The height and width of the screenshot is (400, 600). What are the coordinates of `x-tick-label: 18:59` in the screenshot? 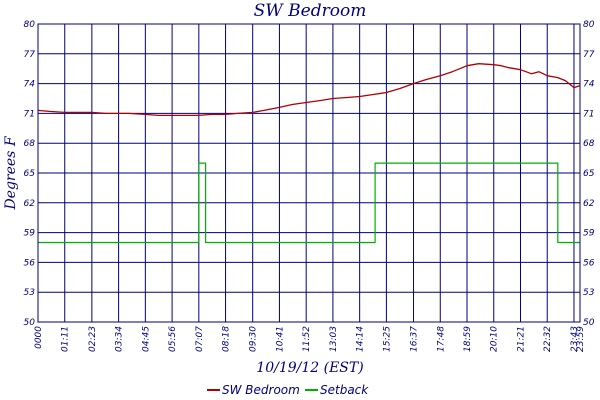 It's located at (468, 339).